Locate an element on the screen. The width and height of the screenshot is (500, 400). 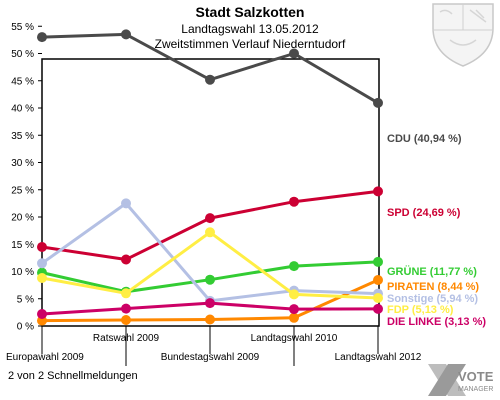
chart-subtitle: Landtagswahl 13.05.2012 is located at coordinates (250, 29).